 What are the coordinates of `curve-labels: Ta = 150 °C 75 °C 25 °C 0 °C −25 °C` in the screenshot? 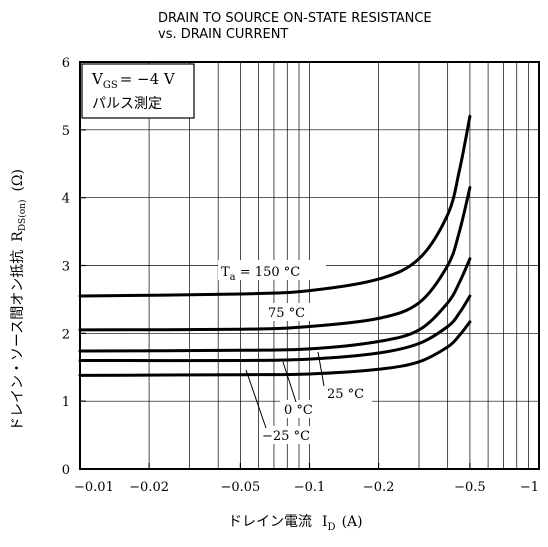 It's located at (295, 352).